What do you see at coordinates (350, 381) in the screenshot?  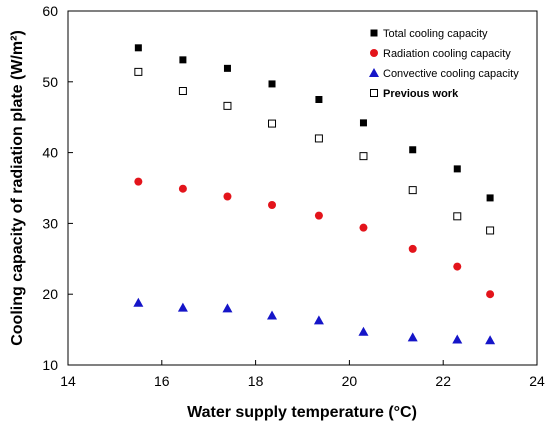 I see `x-tick-label: 20` at bounding box center [350, 381].